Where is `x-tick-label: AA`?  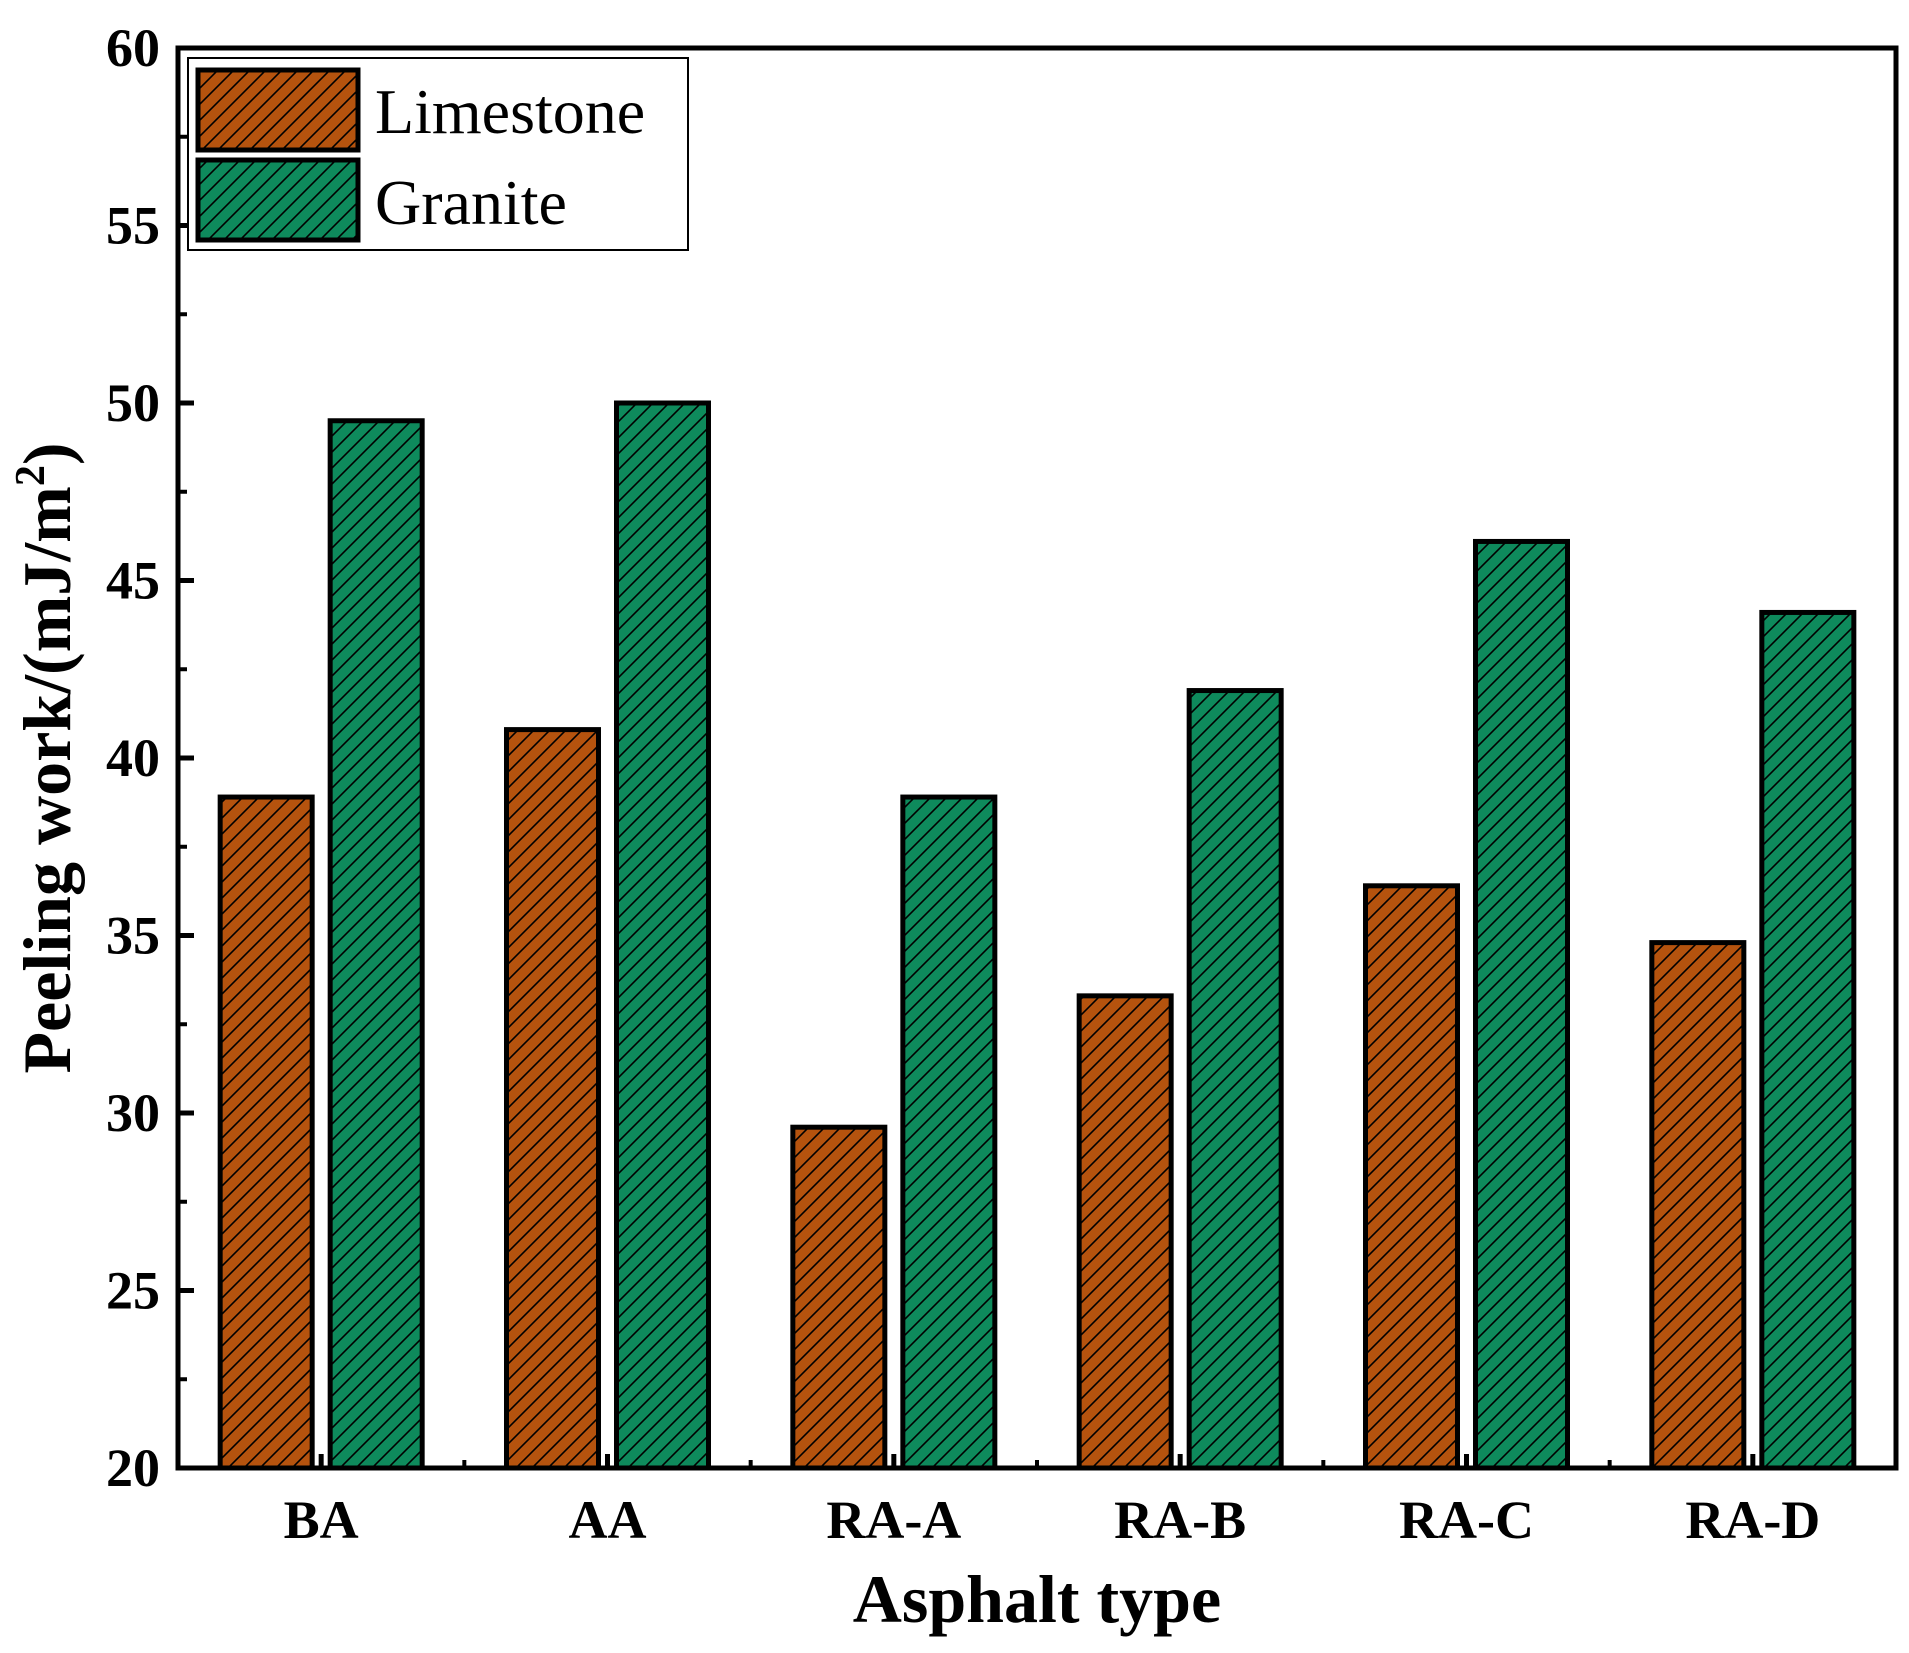 x-tick-label: AA is located at coordinates (608, 1520).